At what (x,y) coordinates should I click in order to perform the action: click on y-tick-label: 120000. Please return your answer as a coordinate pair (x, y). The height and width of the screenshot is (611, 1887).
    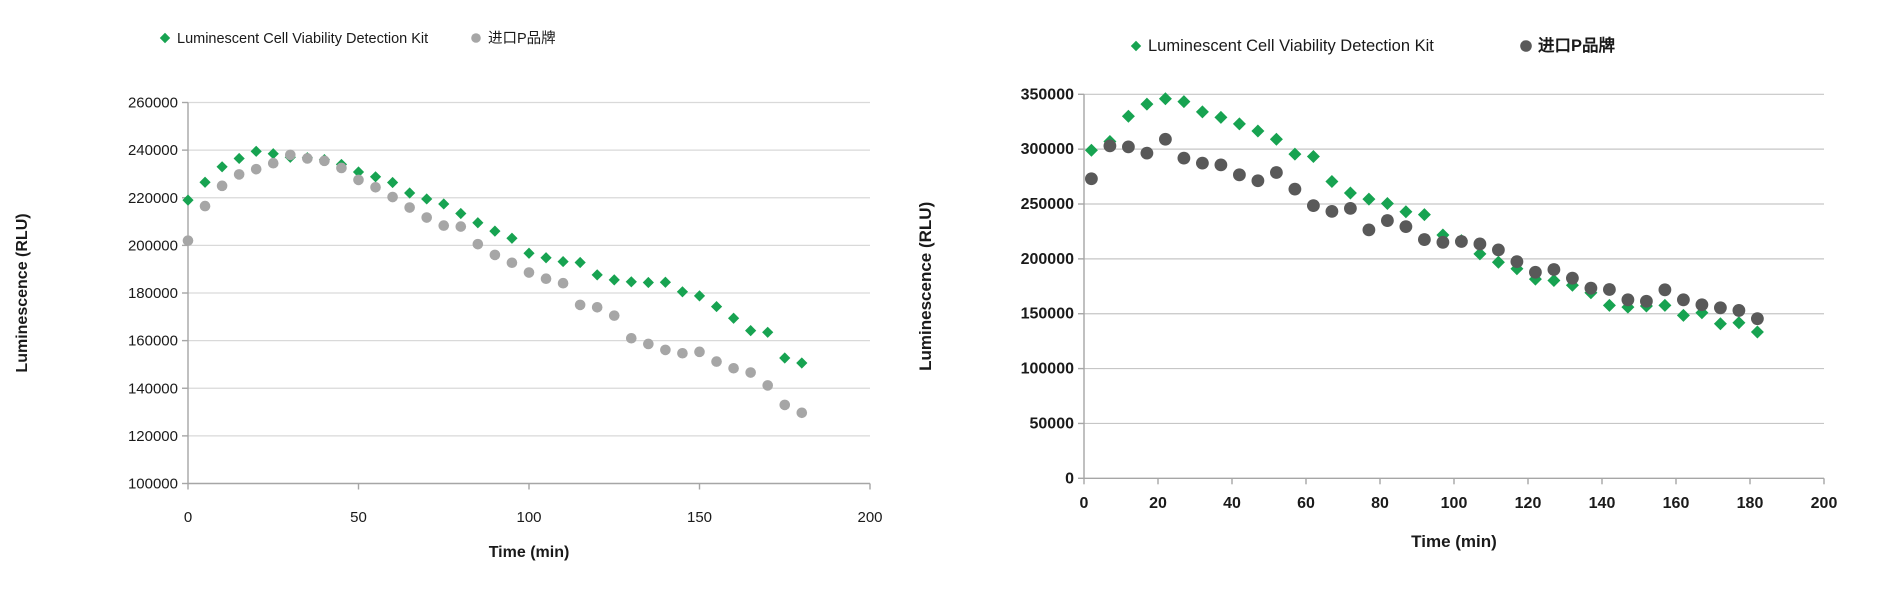
    Looking at the image, I should click on (153, 436).